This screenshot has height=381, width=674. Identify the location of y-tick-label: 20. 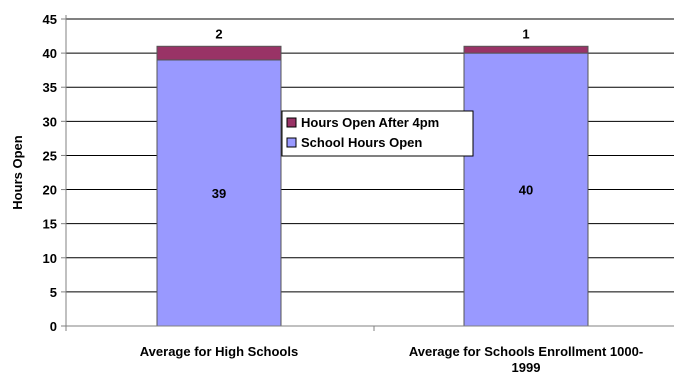
(50, 190).